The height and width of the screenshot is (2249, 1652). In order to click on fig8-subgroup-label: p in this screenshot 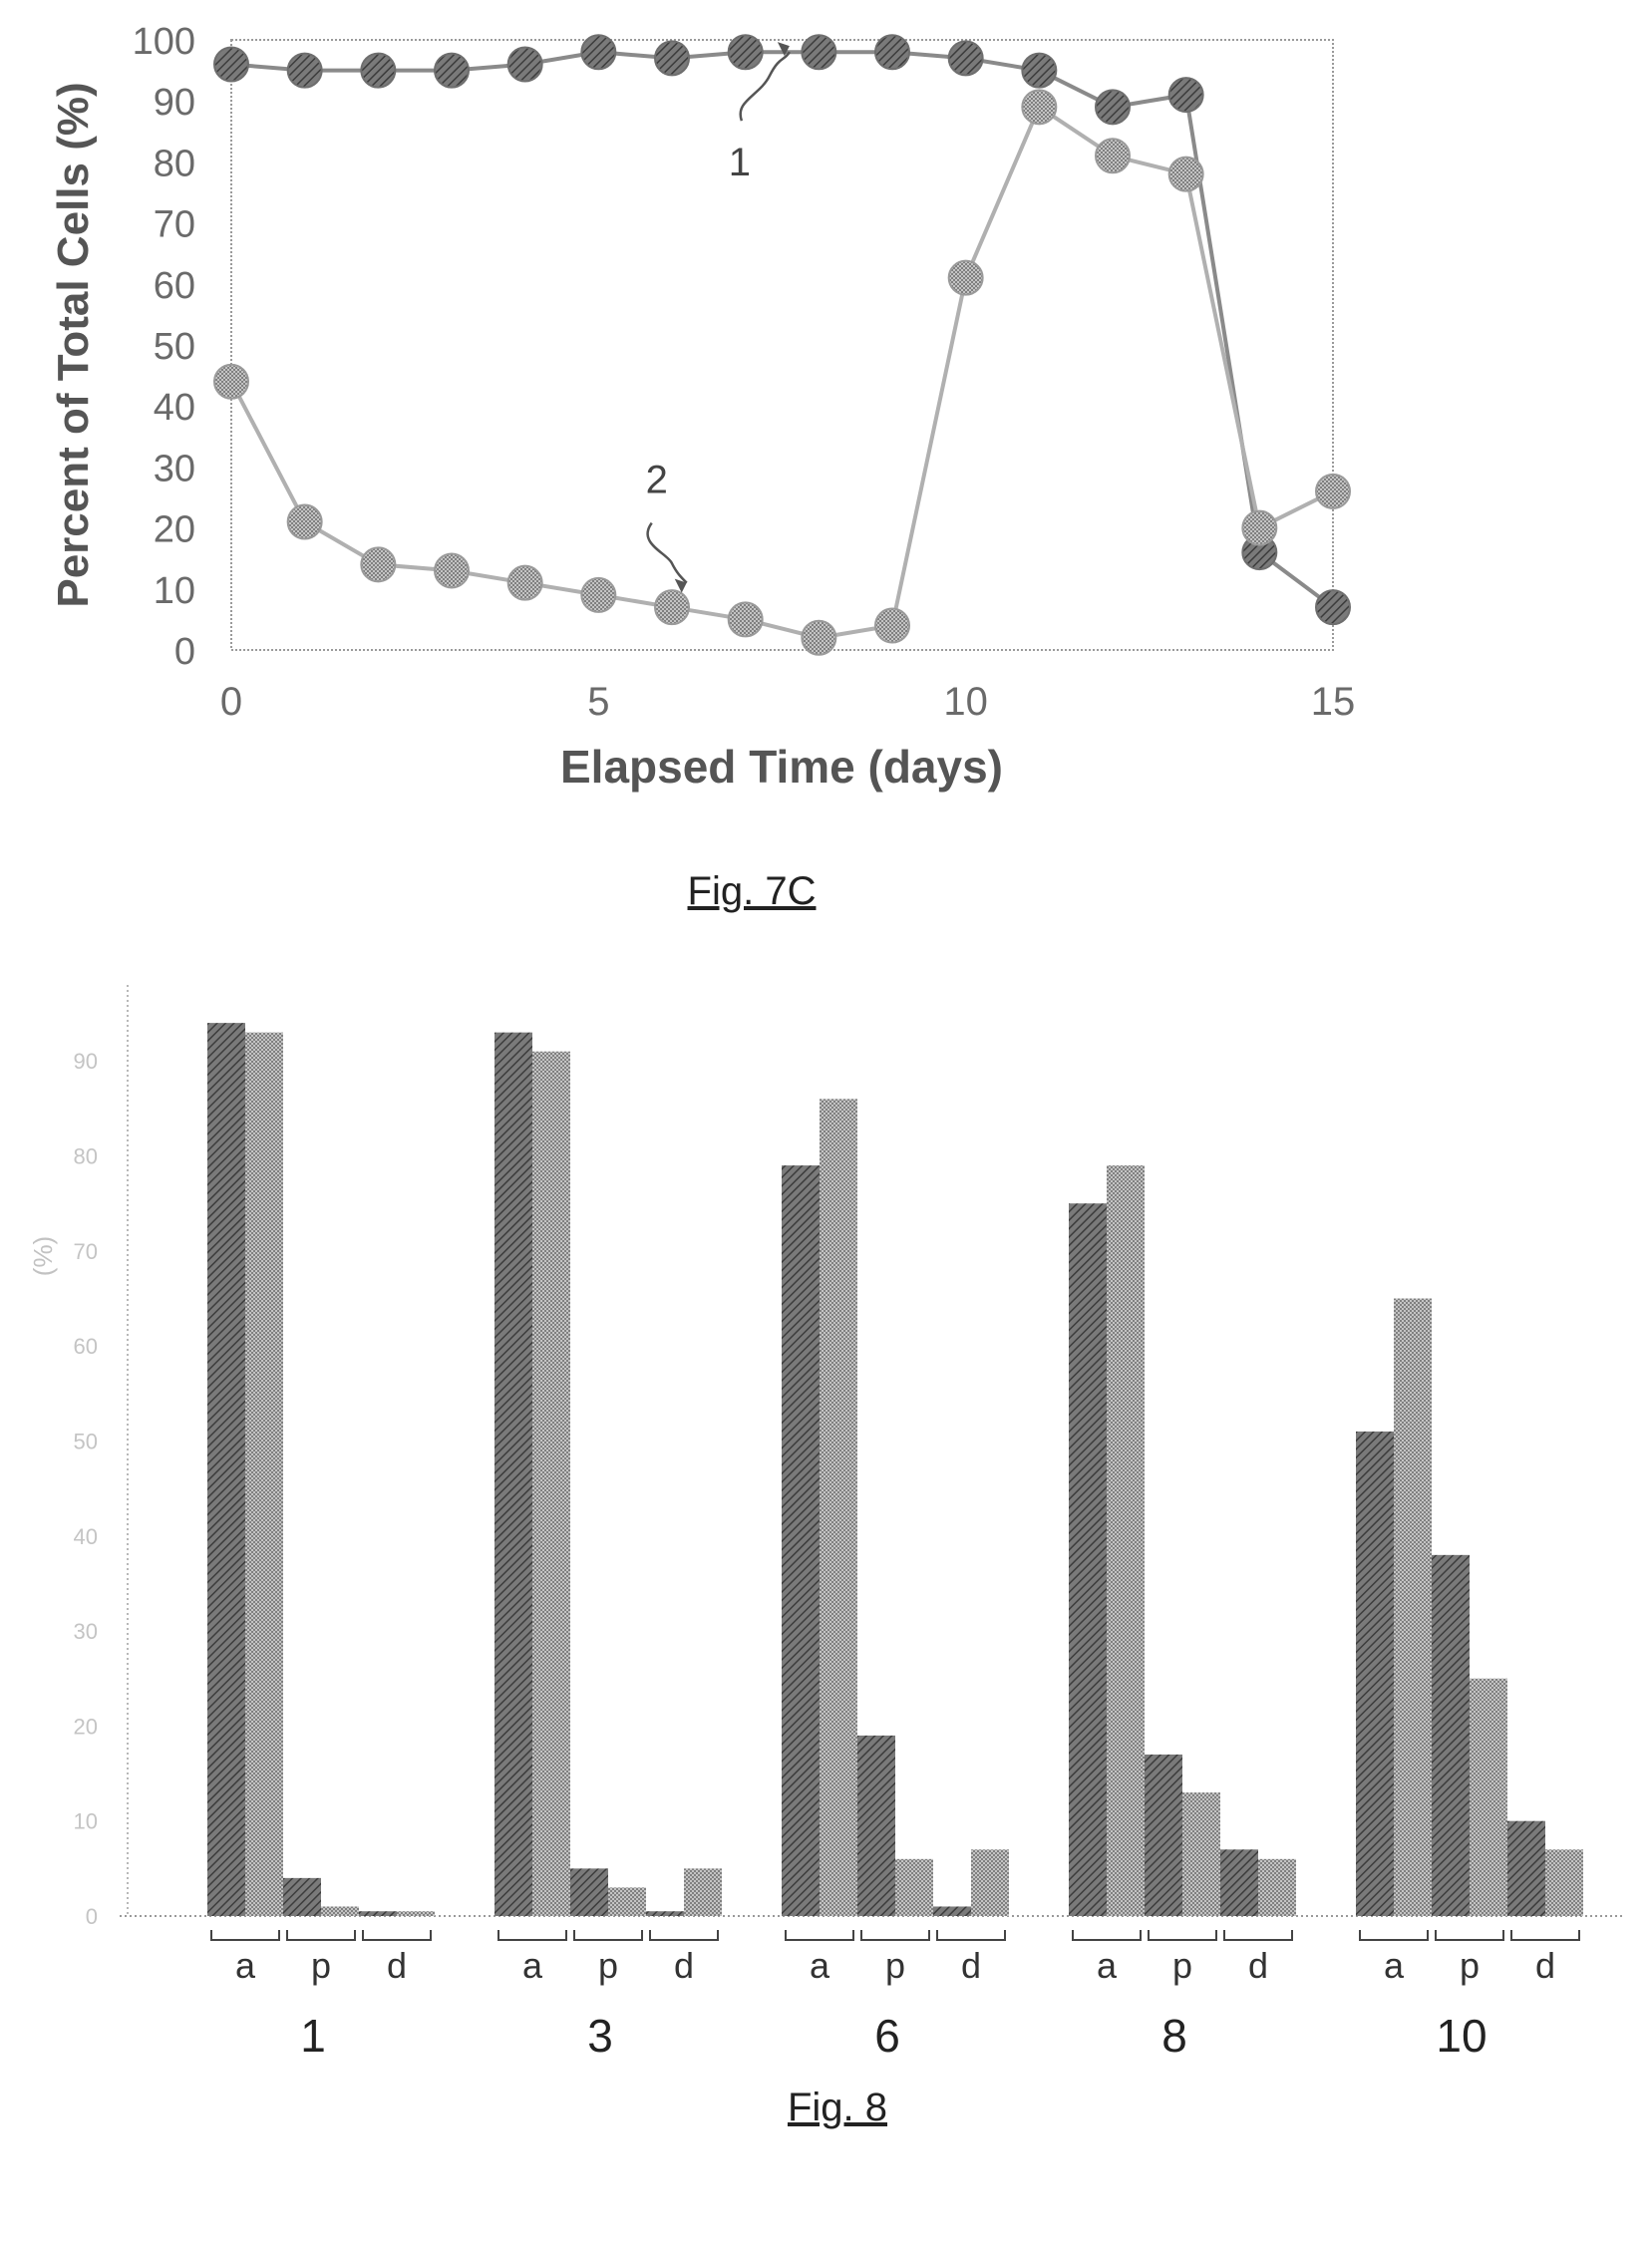, I will do `click(1470, 1966)`.